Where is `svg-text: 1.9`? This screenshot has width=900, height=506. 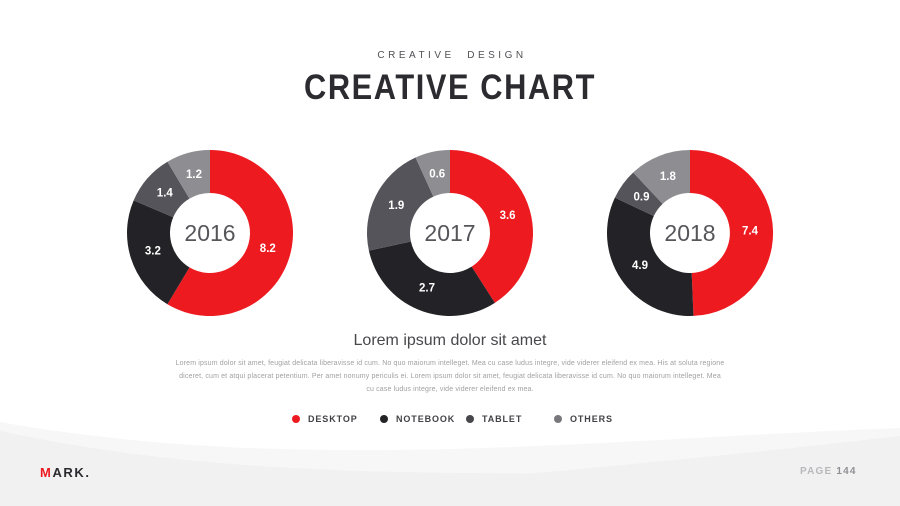 svg-text: 1.9 is located at coordinates (396, 206).